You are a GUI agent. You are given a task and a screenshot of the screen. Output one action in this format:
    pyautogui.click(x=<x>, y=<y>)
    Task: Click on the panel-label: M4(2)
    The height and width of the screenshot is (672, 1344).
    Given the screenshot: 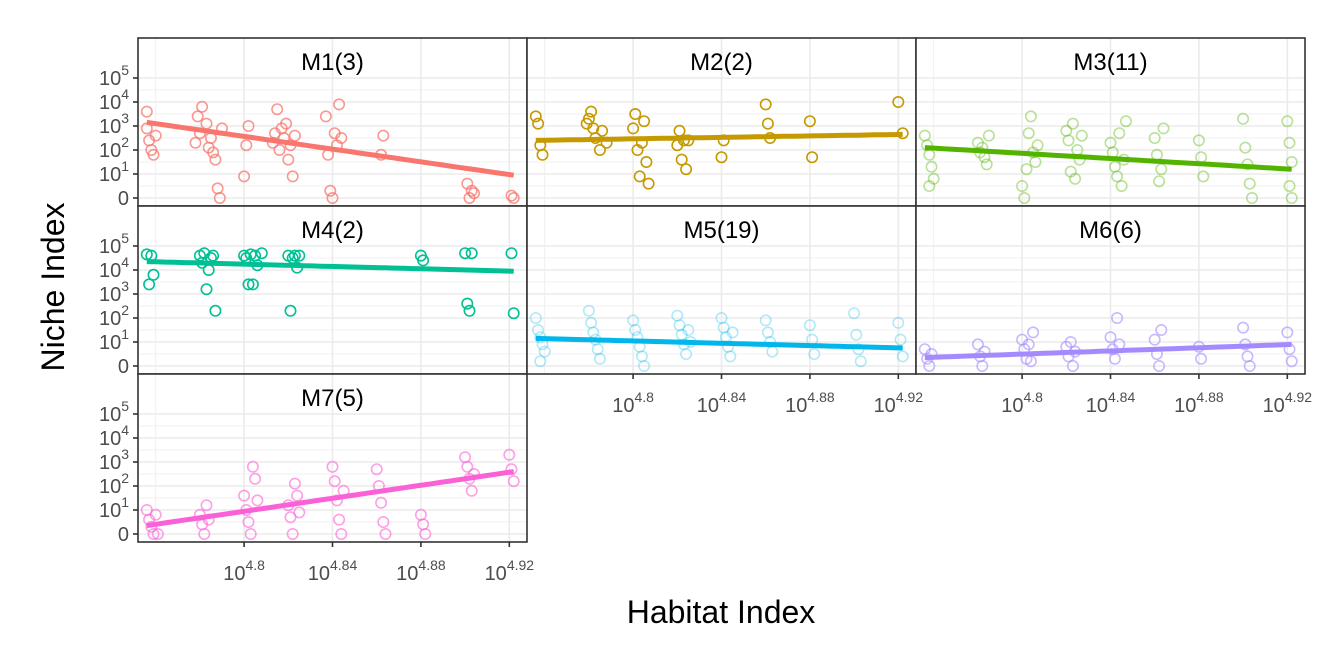 What is the action you would take?
    pyautogui.click(x=332, y=230)
    